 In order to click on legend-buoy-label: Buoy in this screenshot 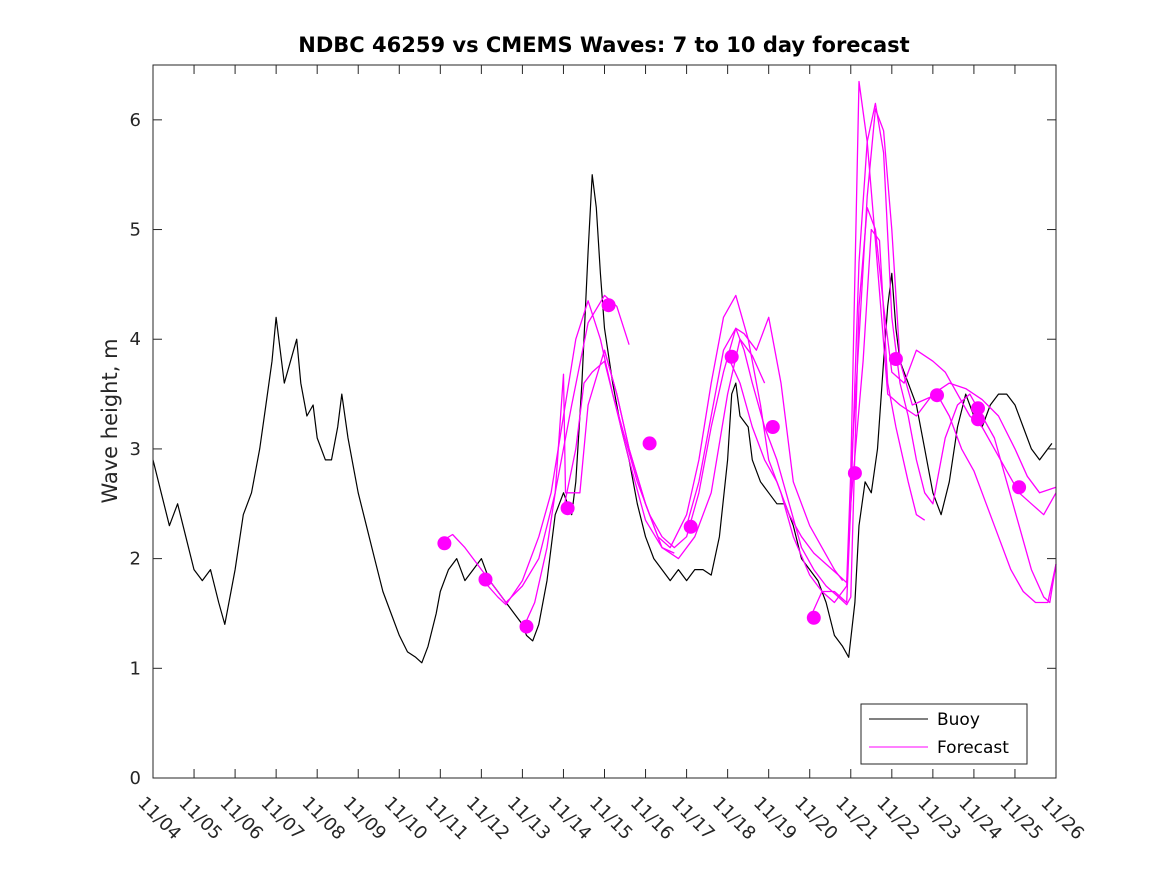, I will do `click(958, 720)`.